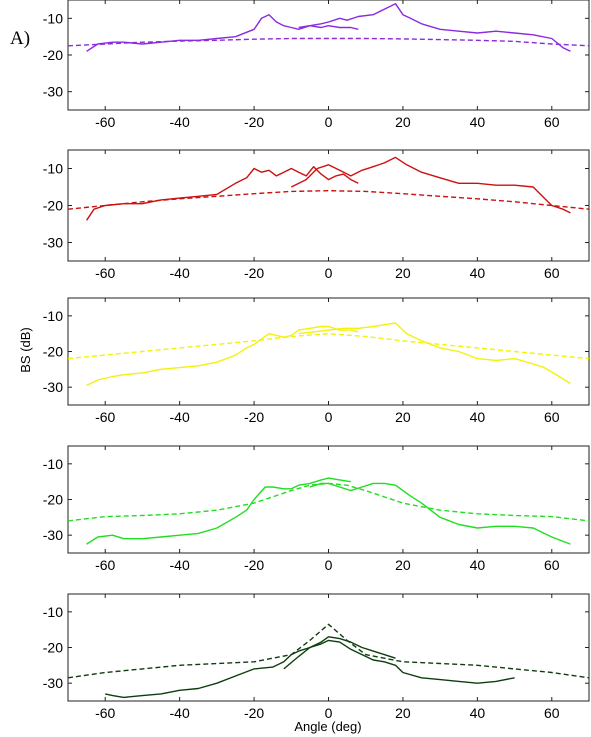 The width and height of the screenshot is (591, 737). Describe the element at coordinates (20, 38) in the screenshot. I see `panel-letter: A)` at that location.